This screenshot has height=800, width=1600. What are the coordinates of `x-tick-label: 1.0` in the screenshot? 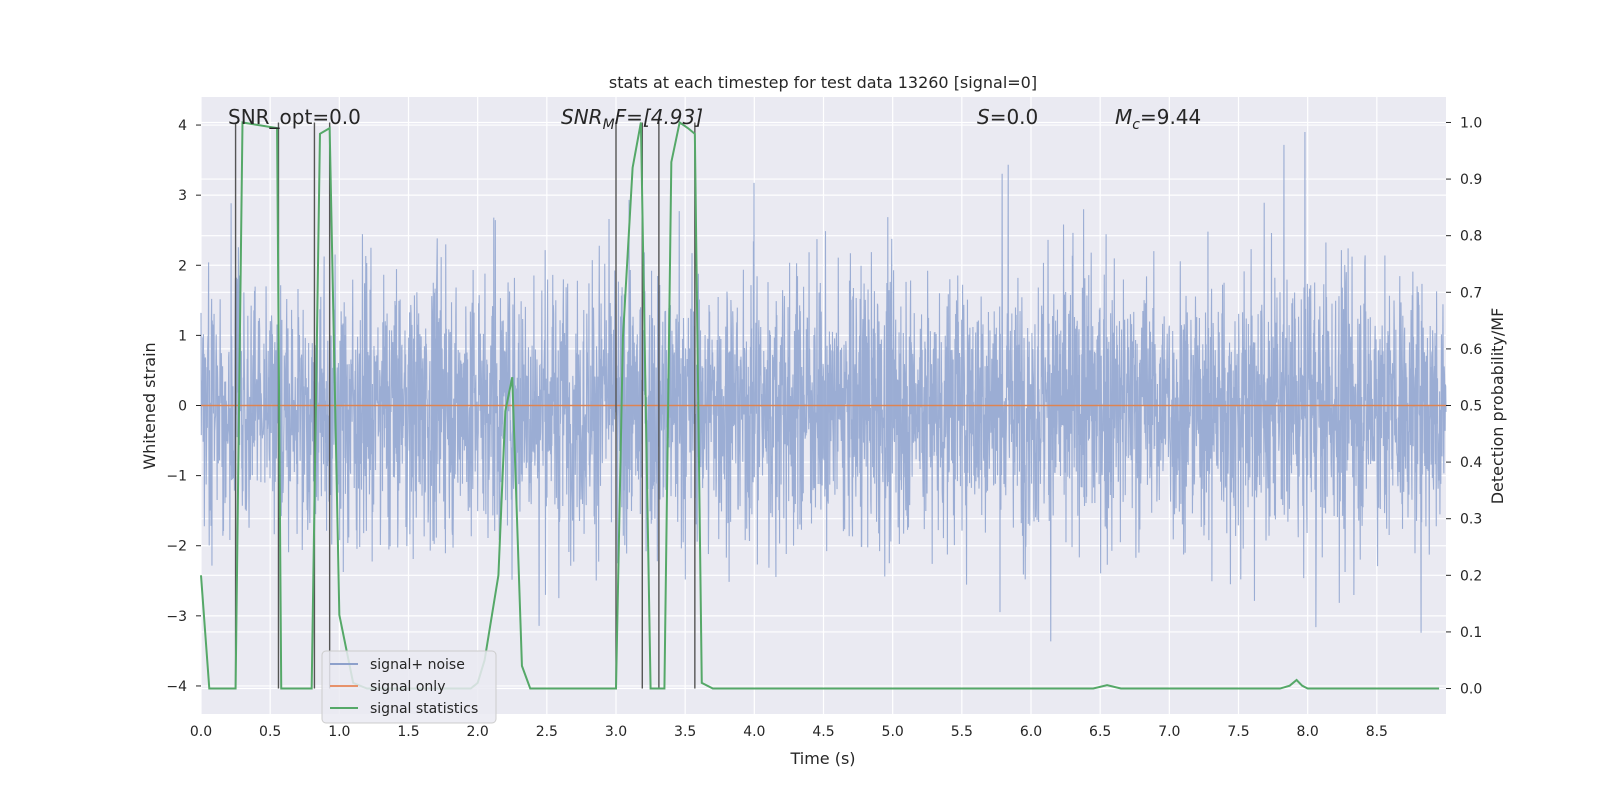 It's located at (339, 732).